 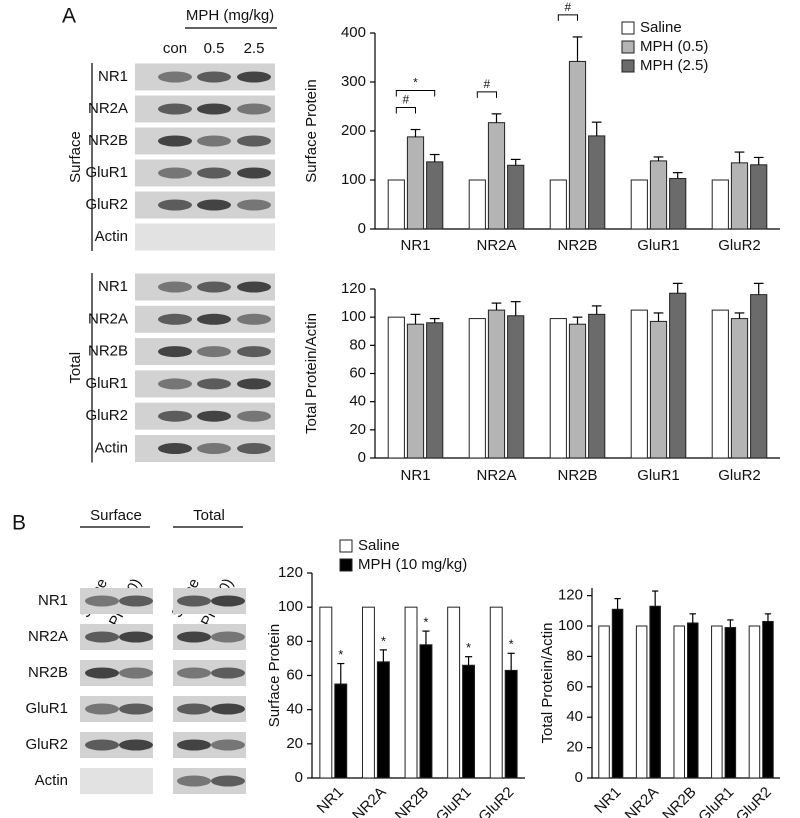 I want to click on row-label: NR2A, so click(x=108, y=318).